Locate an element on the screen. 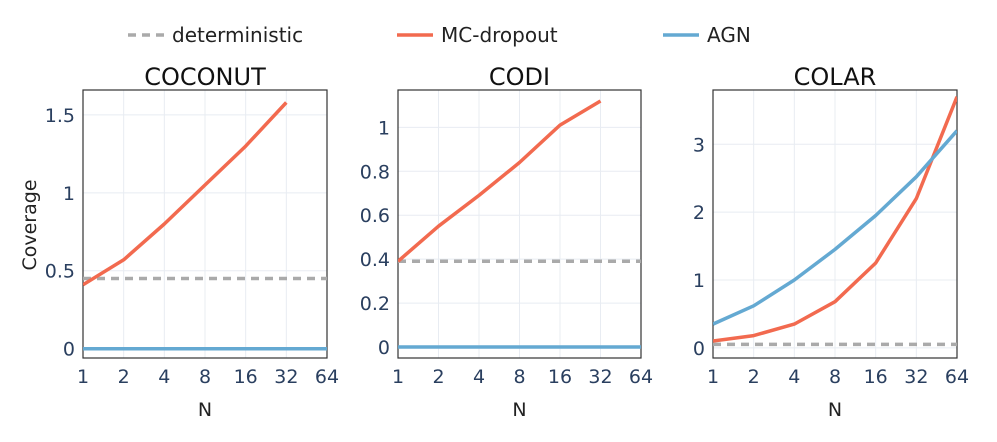  y-tick-label: 0.8 is located at coordinates (375, 172).